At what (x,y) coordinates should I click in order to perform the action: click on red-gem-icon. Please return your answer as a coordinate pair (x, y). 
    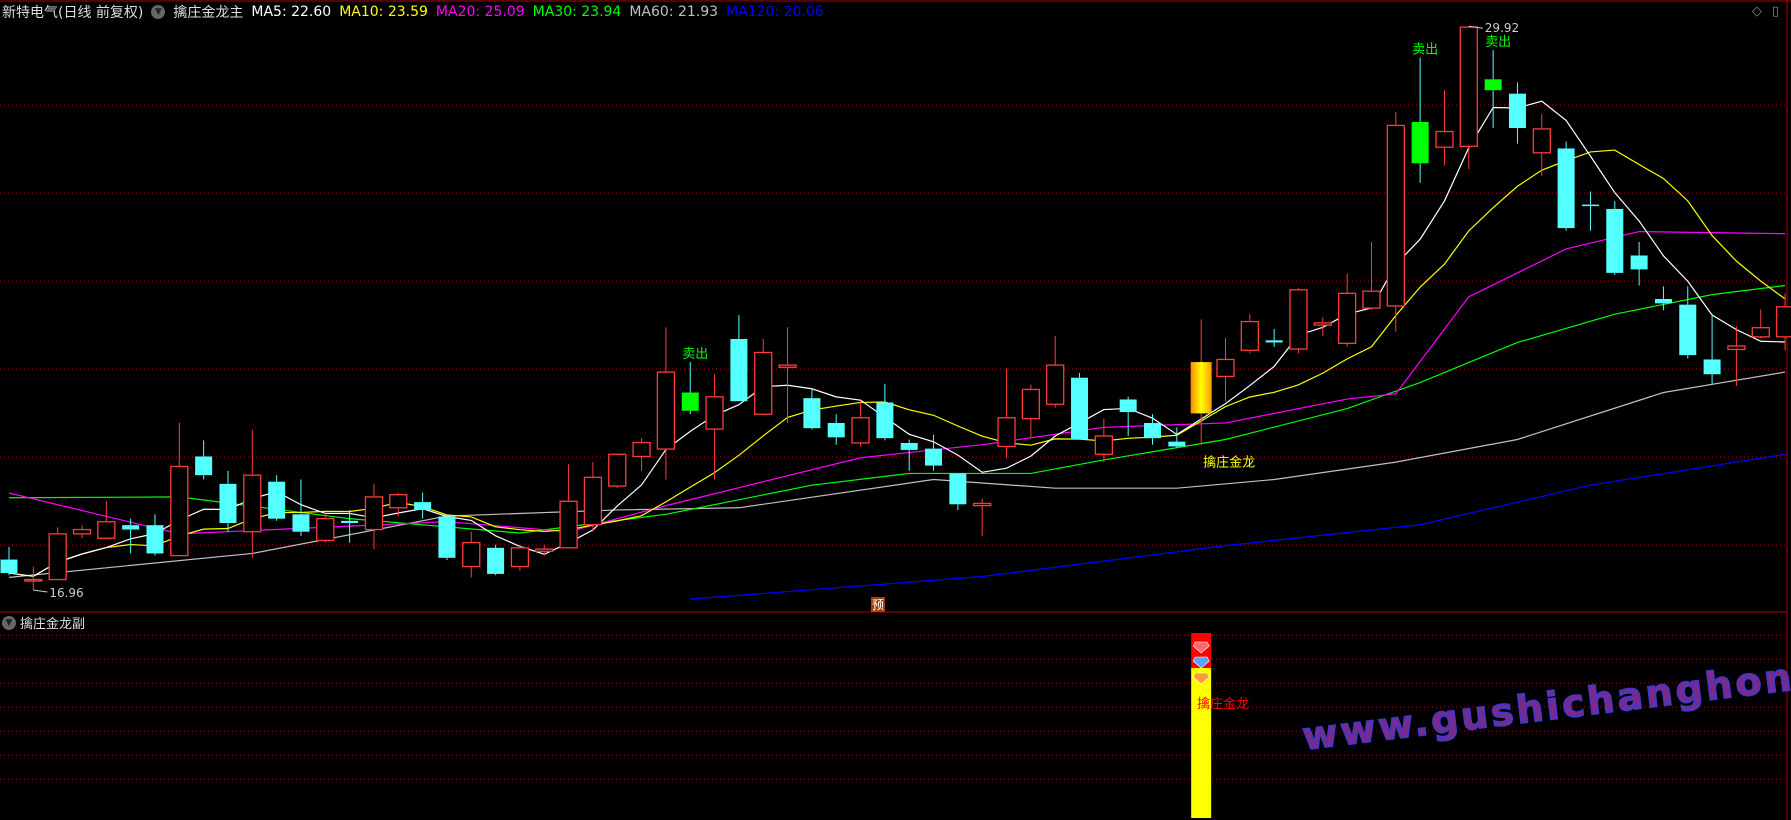
    Looking at the image, I should click on (1201, 647).